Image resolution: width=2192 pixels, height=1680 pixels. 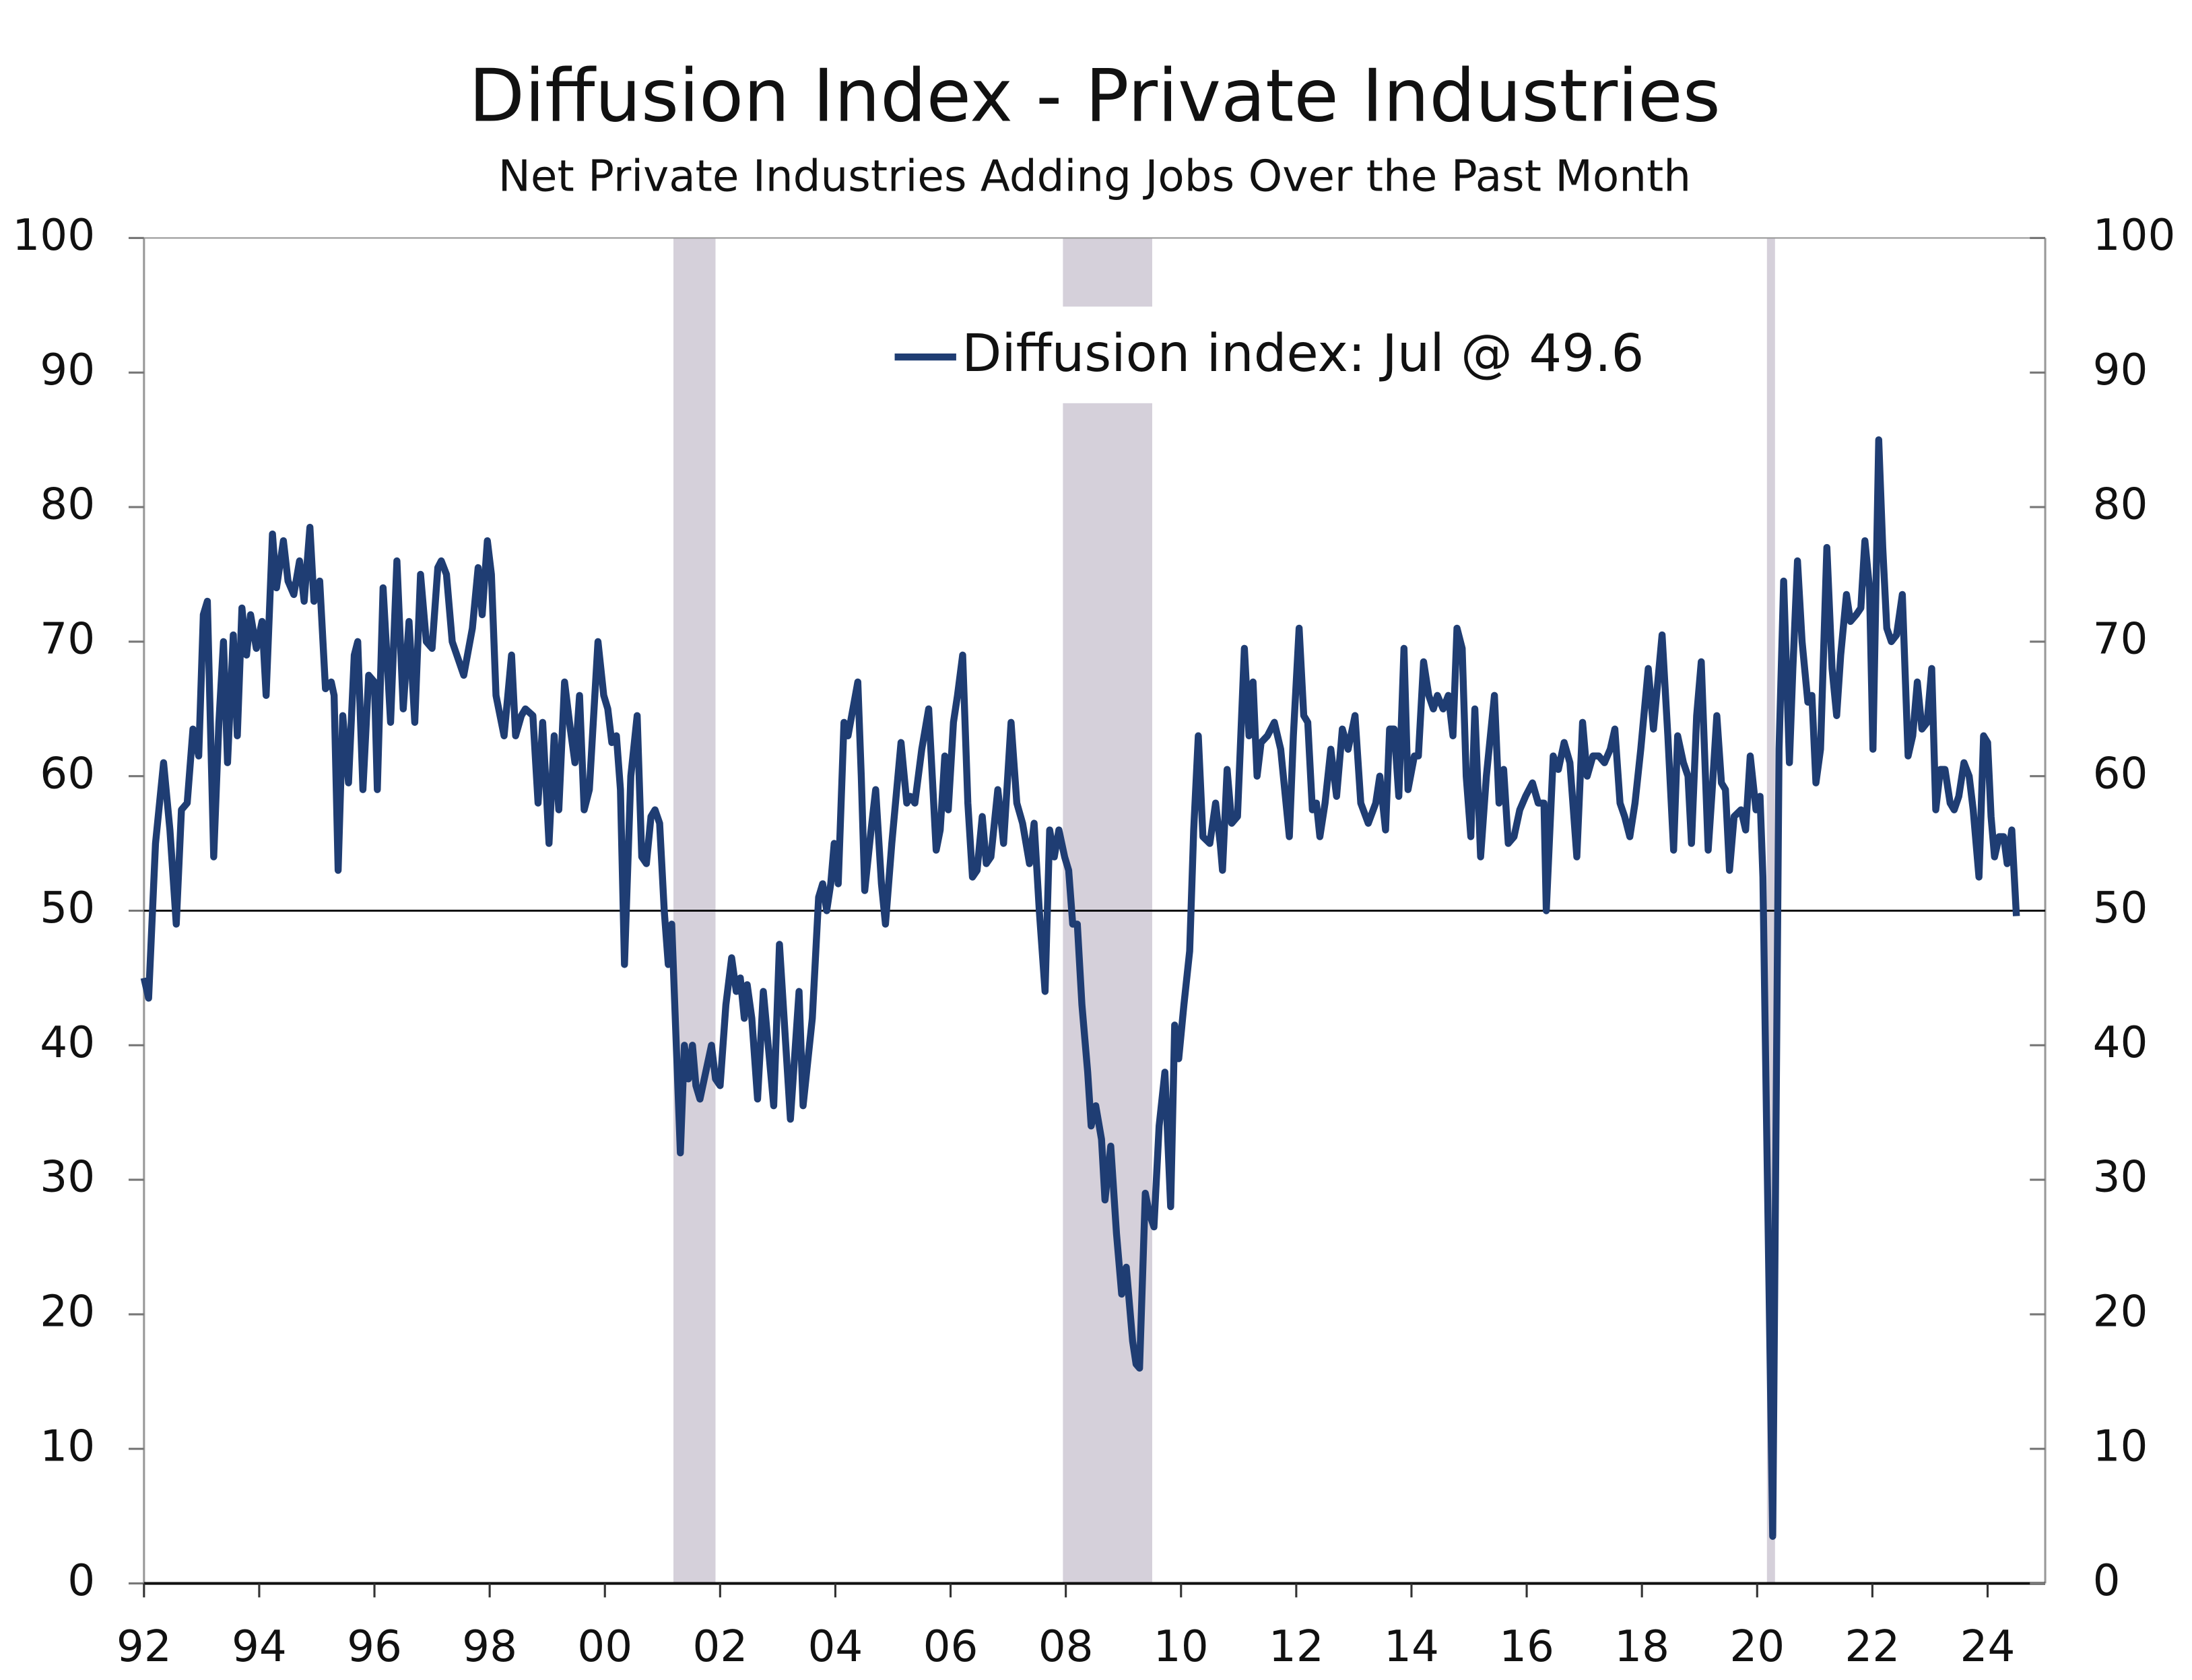 I want to click on y-tick-label: 40, so click(x=67, y=1042).